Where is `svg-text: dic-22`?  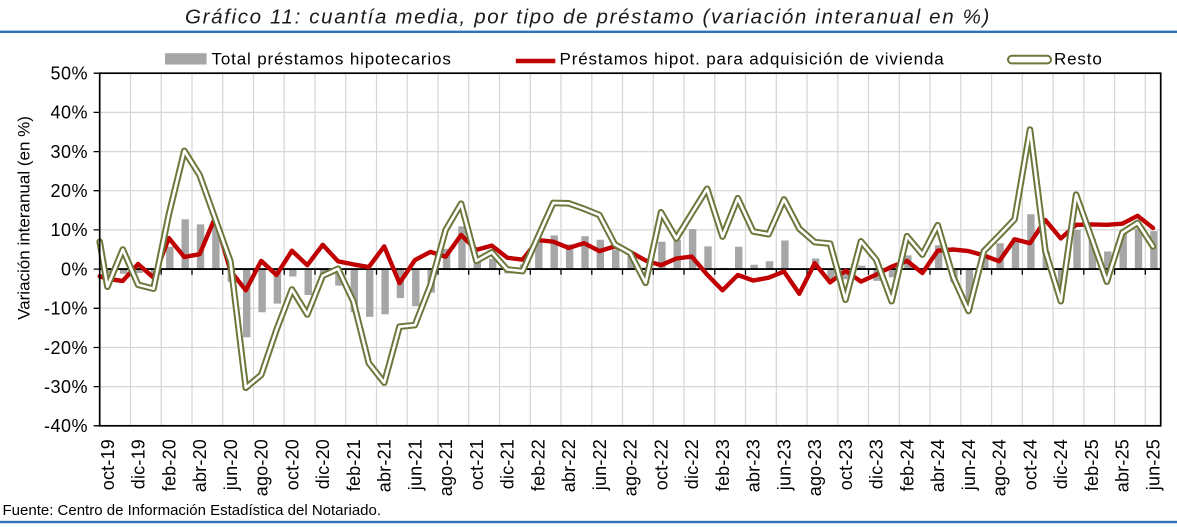 svg-text: dic-22 is located at coordinates (692, 464).